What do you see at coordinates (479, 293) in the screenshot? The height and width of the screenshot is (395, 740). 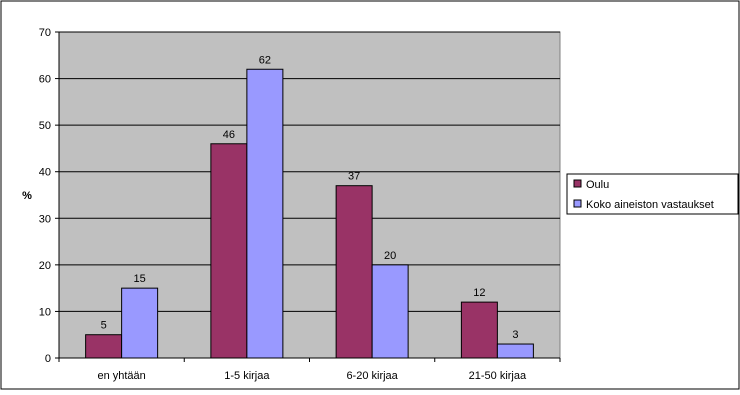 I see `data-label-oulu-21-50-kirjaa: 12` at bounding box center [479, 293].